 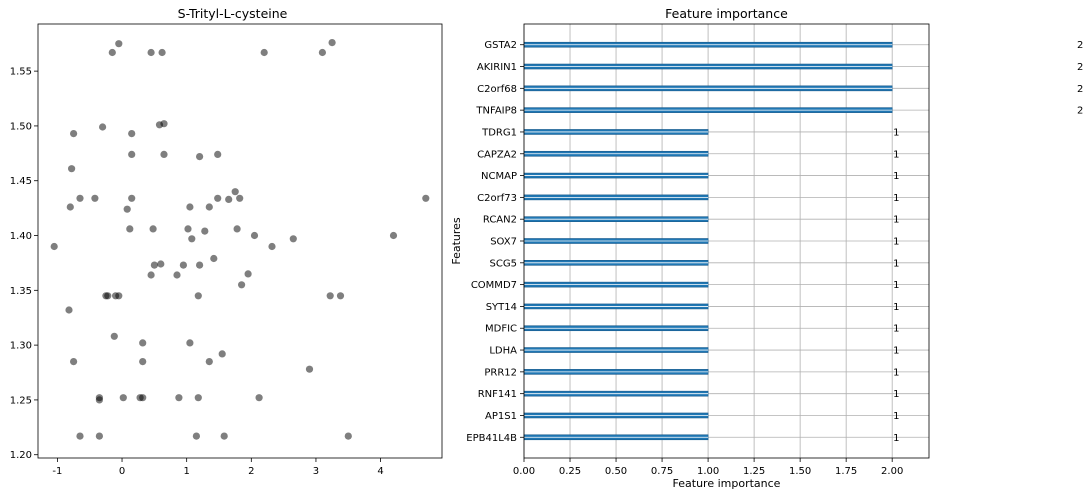 What do you see at coordinates (497, 394) in the screenshot?
I see `bar-category-label: RNF141` at bounding box center [497, 394].